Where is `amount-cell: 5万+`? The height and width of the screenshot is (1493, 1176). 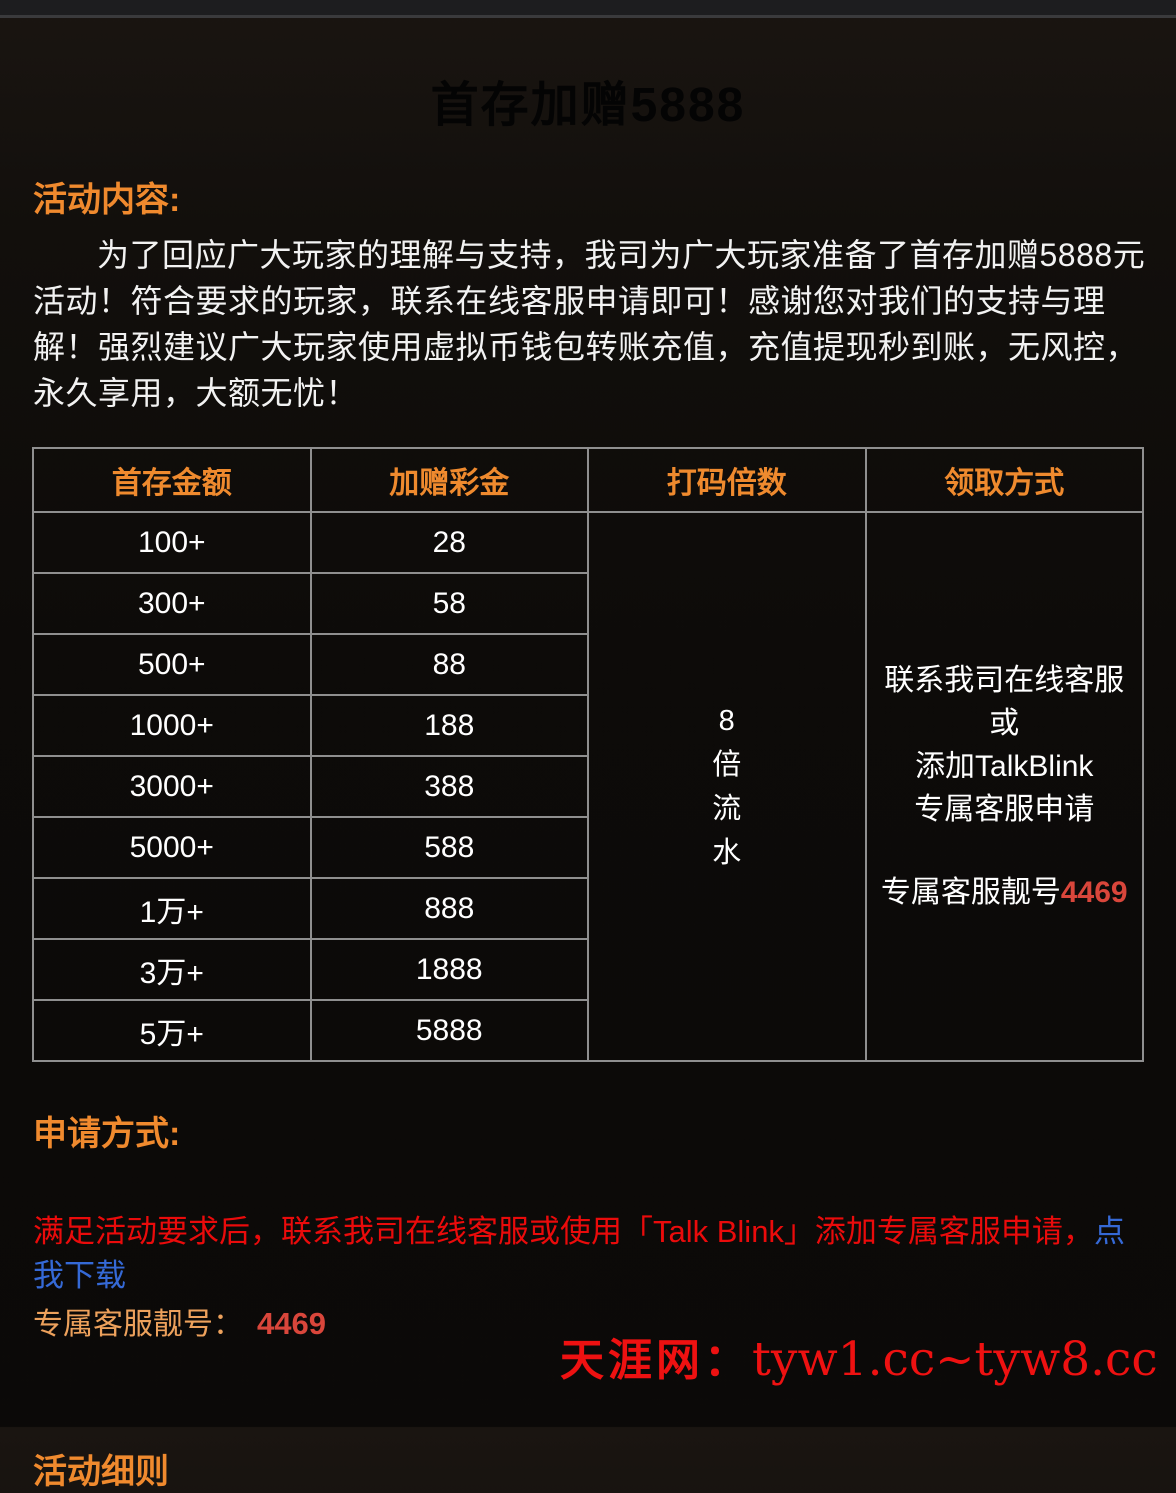
amount-cell: 5万+ is located at coordinates (172, 1030).